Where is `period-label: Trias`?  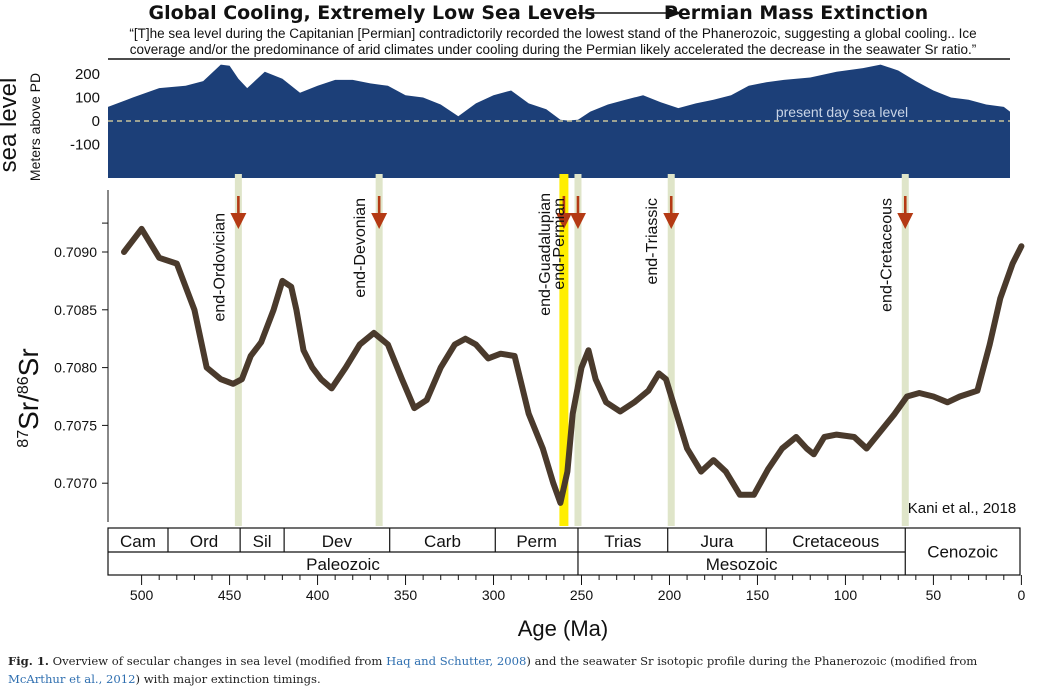
period-label: Trias is located at coordinates (622, 541).